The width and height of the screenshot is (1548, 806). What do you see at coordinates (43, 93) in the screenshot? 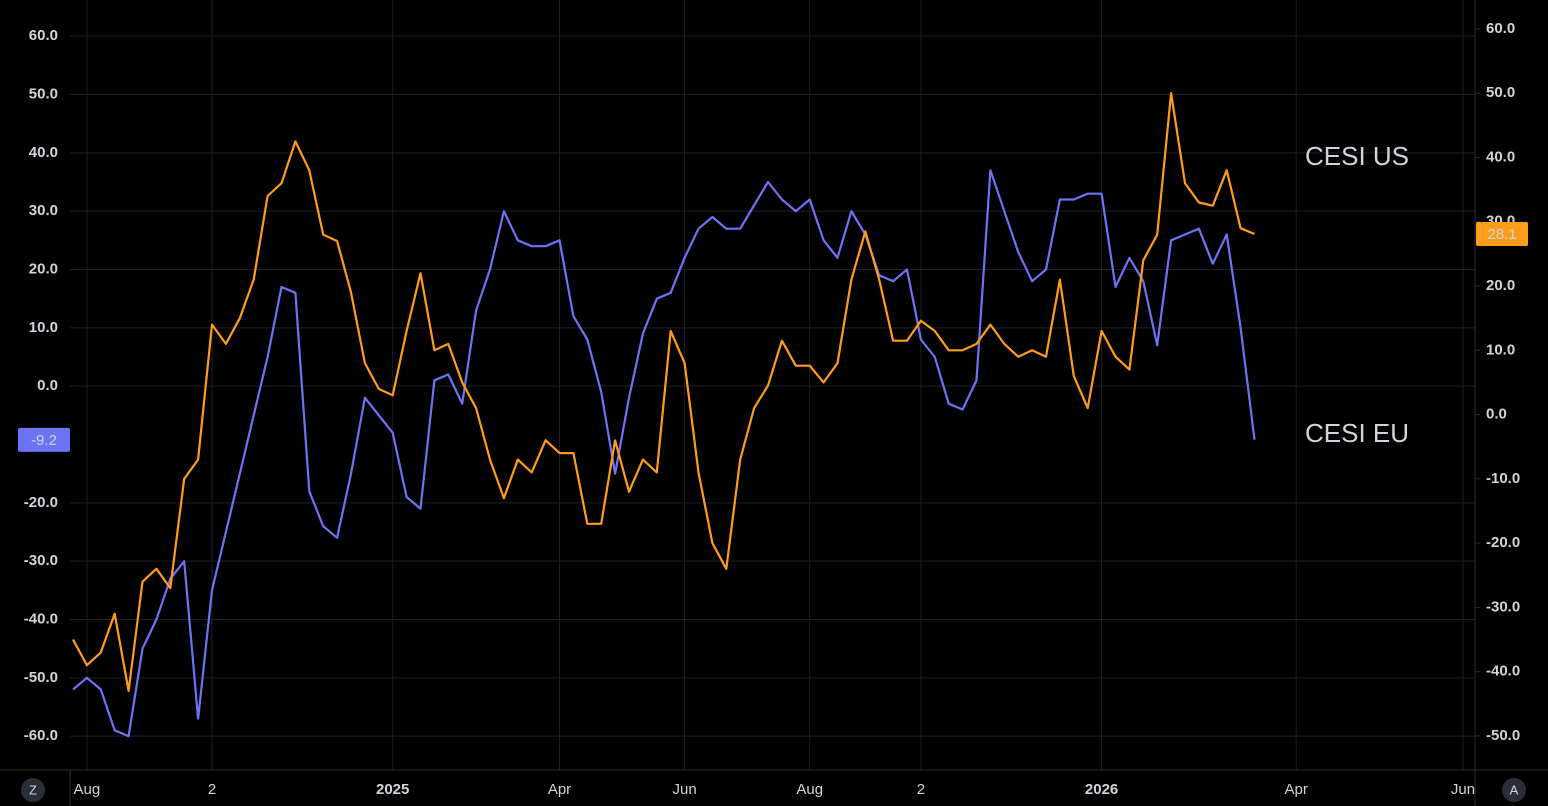
I see `y-tick-label: 50.0` at bounding box center [43, 93].